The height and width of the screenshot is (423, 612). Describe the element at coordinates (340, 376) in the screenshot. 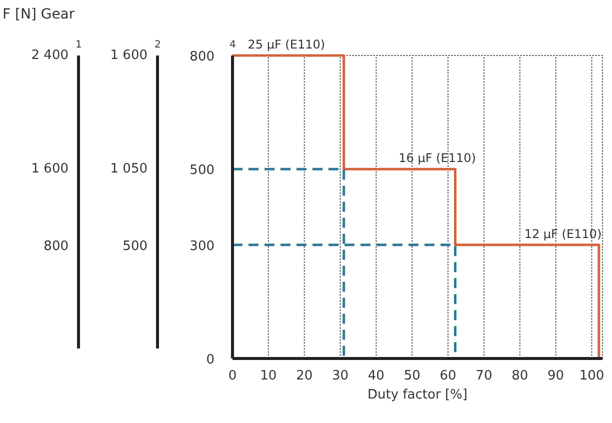

I see `x-tick-label: 30` at that location.